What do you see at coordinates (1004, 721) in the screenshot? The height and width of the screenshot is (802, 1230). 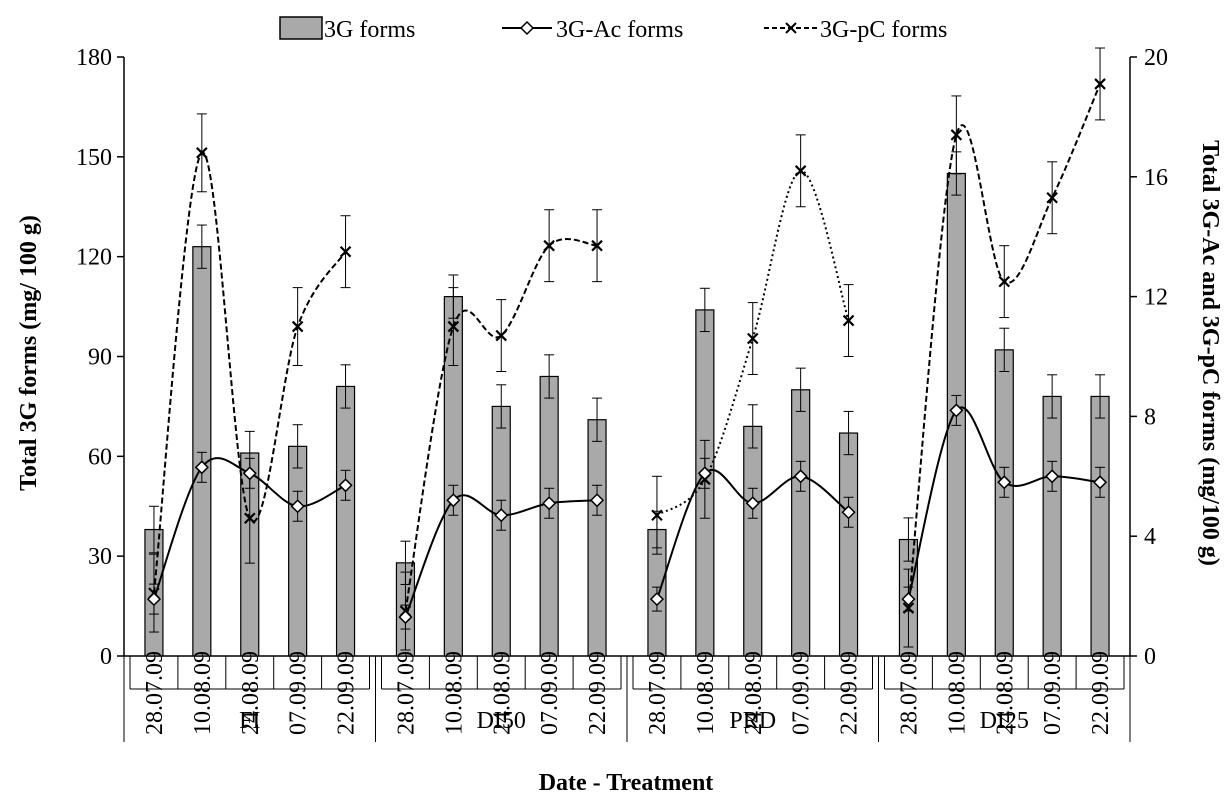 I see `group-label: DI25` at bounding box center [1004, 721].